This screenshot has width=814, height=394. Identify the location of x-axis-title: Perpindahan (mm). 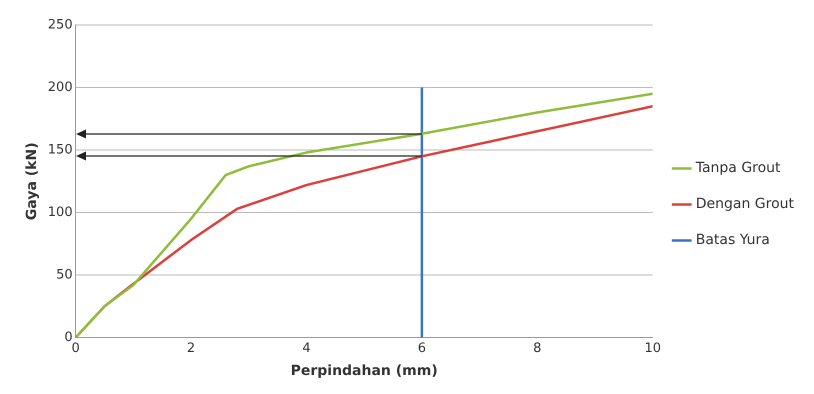
(364, 371).